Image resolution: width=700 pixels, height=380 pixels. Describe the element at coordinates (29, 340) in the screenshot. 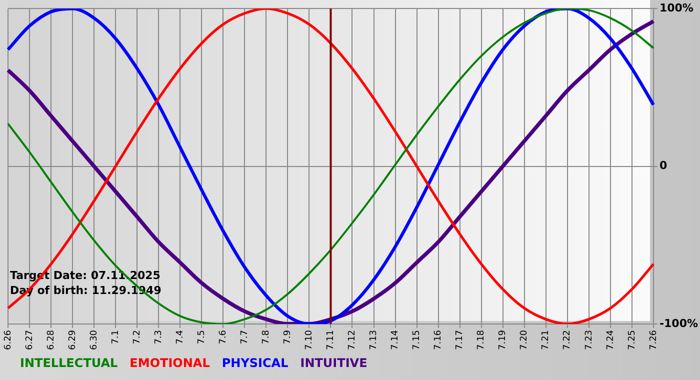

I see `x-tick-label: 6.27` at that location.